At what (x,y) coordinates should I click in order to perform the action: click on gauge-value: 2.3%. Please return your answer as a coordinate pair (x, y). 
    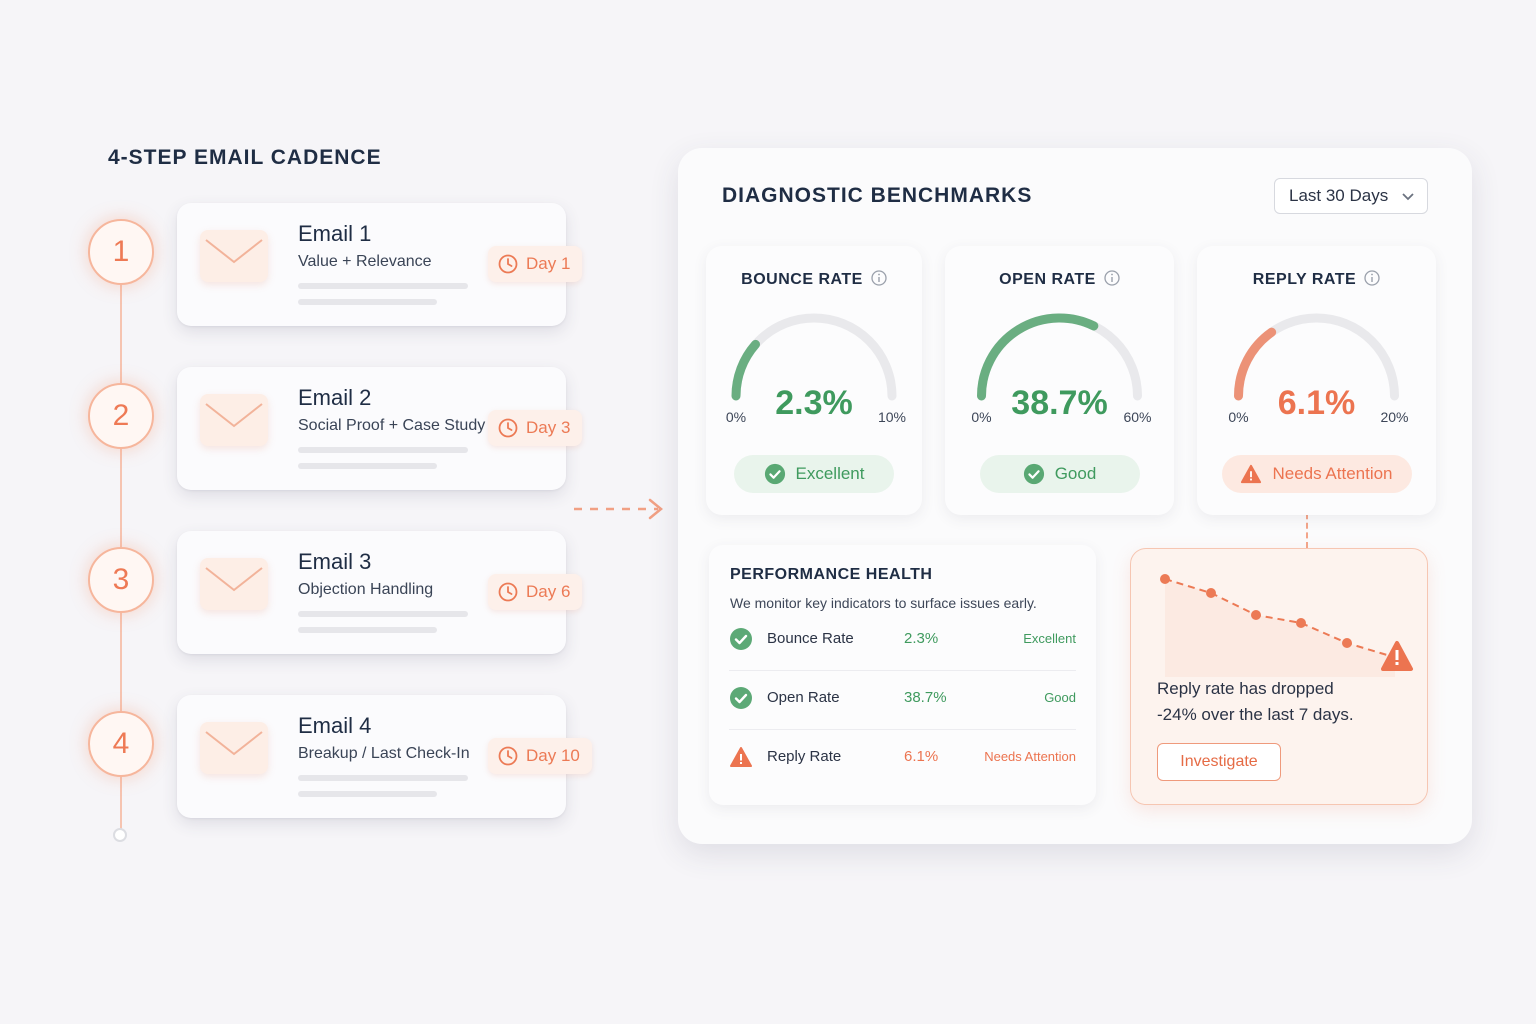
    Looking at the image, I should click on (814, 403).